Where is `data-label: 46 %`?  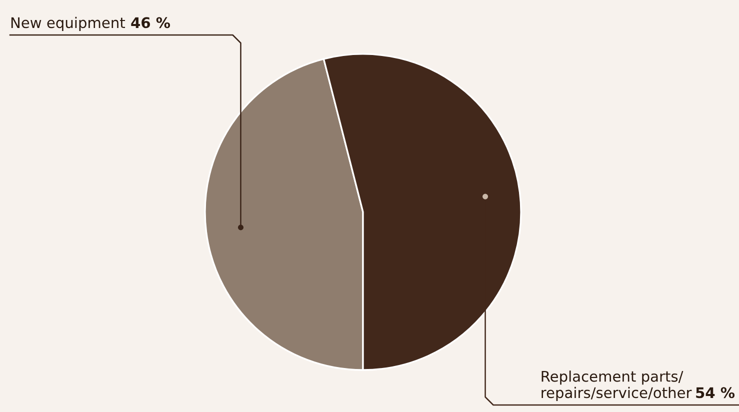 data-label: 46 % is located at coordinates (150, 22).